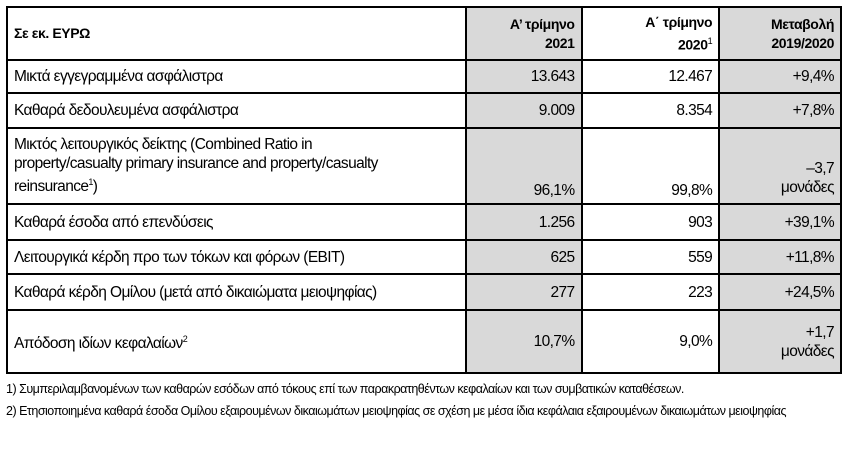  I want to click on value-q1-2020: 12.467, so click(650, 76).